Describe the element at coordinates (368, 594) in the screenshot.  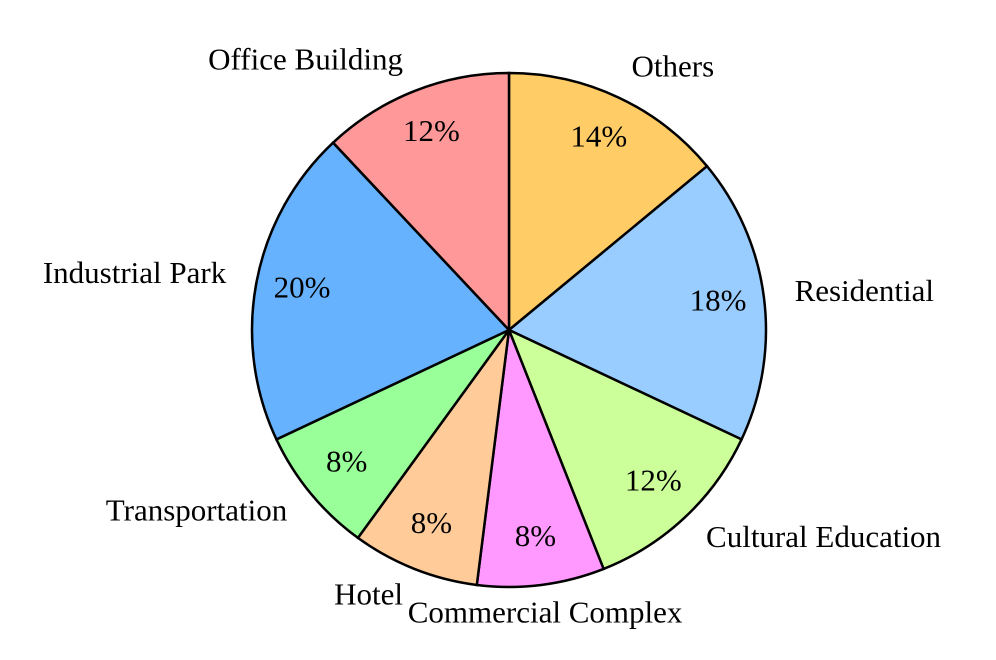
I see `category-label: Hotel` at that location.